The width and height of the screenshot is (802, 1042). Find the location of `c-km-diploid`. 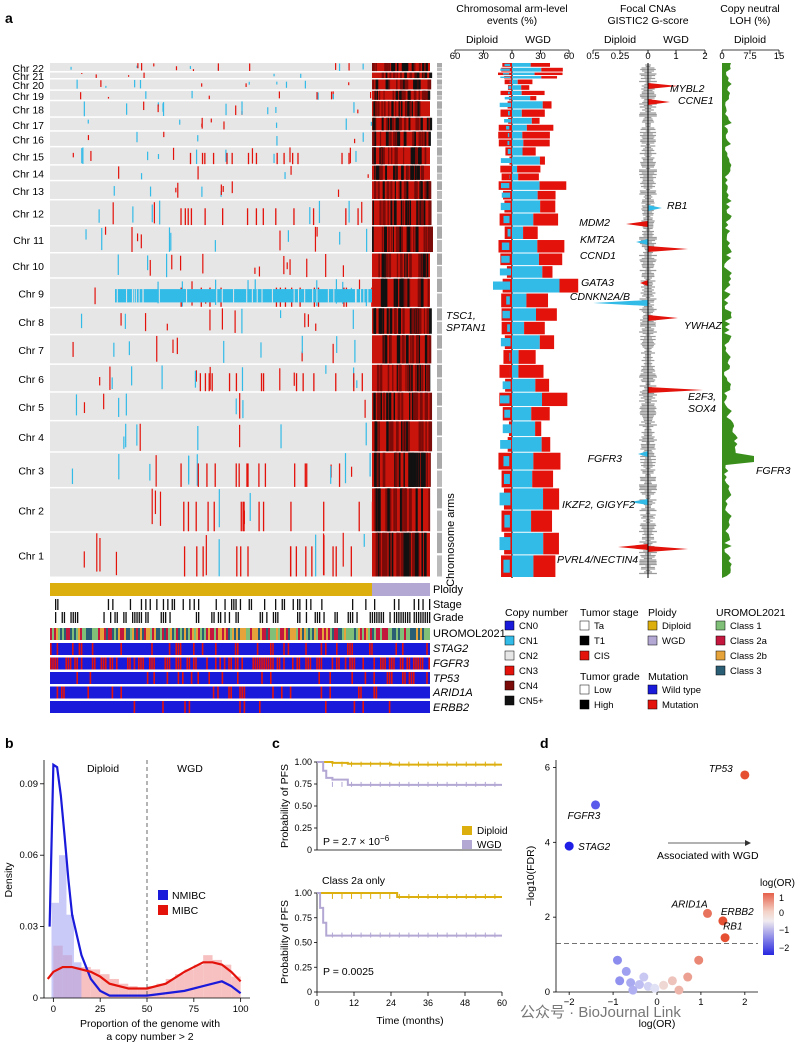

c-km-diploid is located at coordinates (409, 763).